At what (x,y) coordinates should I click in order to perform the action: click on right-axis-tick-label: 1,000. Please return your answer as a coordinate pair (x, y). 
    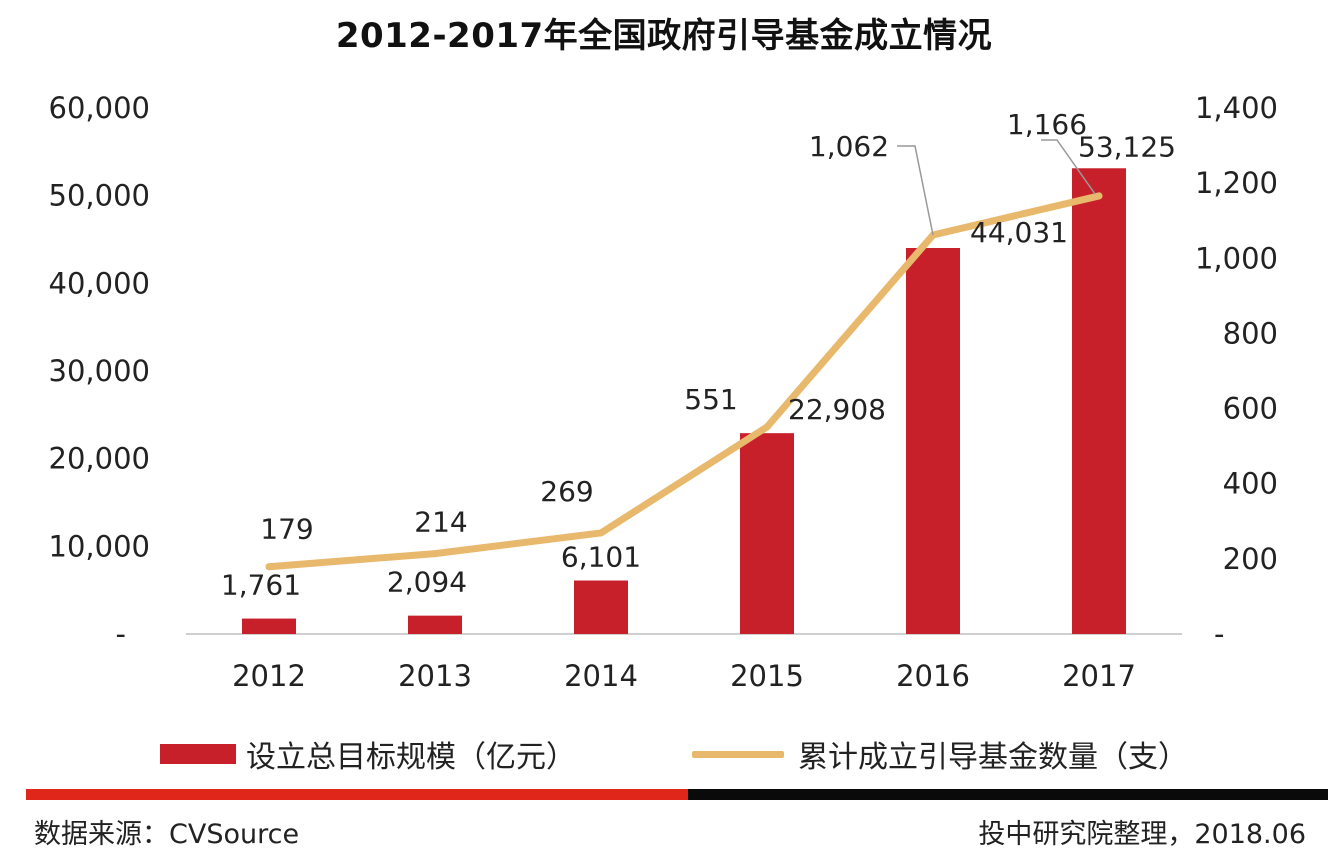
    Looking at the image, I should click on (1236, 258).